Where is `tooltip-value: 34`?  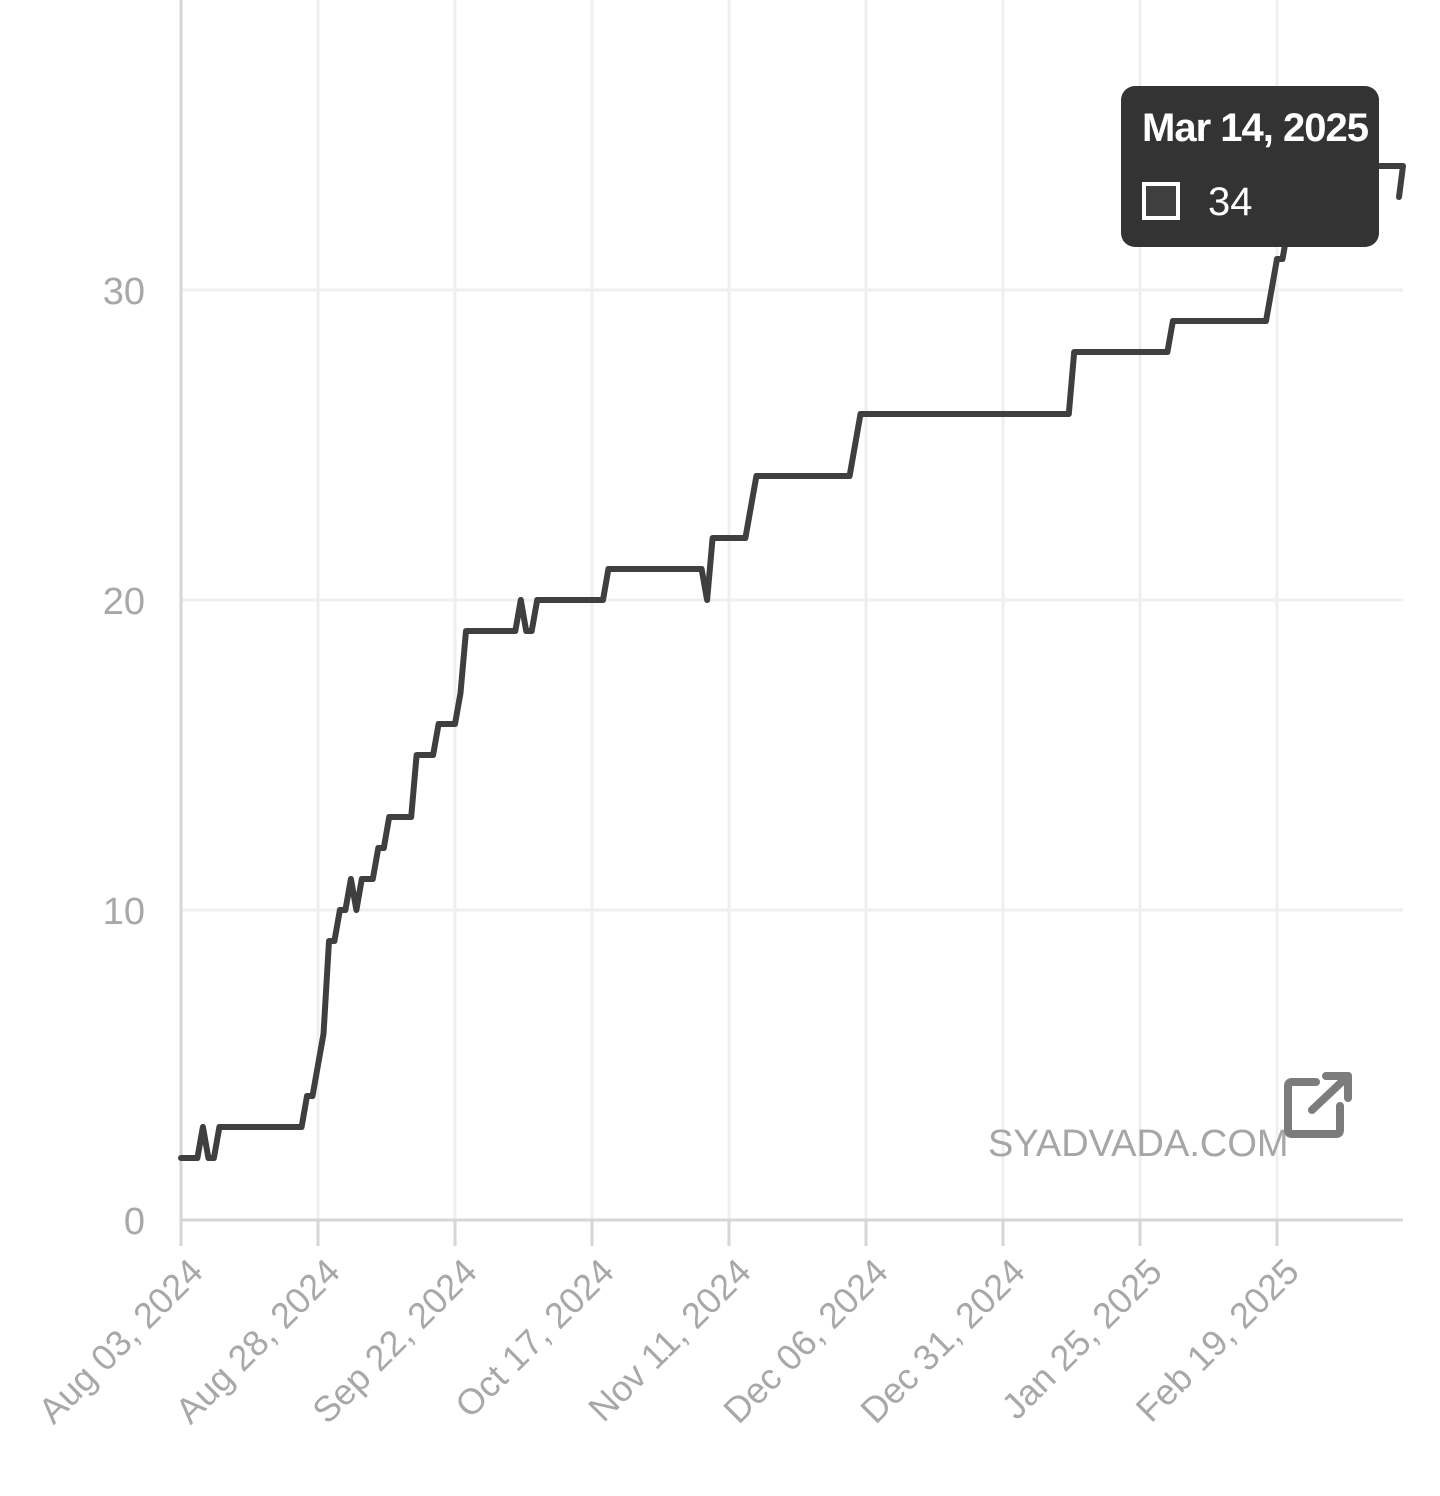 tooltip-value: 34 is located at coordinates (1230, 202).